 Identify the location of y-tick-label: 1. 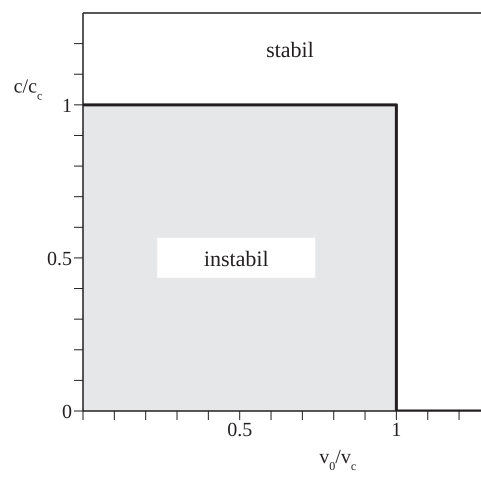
(67, 105).